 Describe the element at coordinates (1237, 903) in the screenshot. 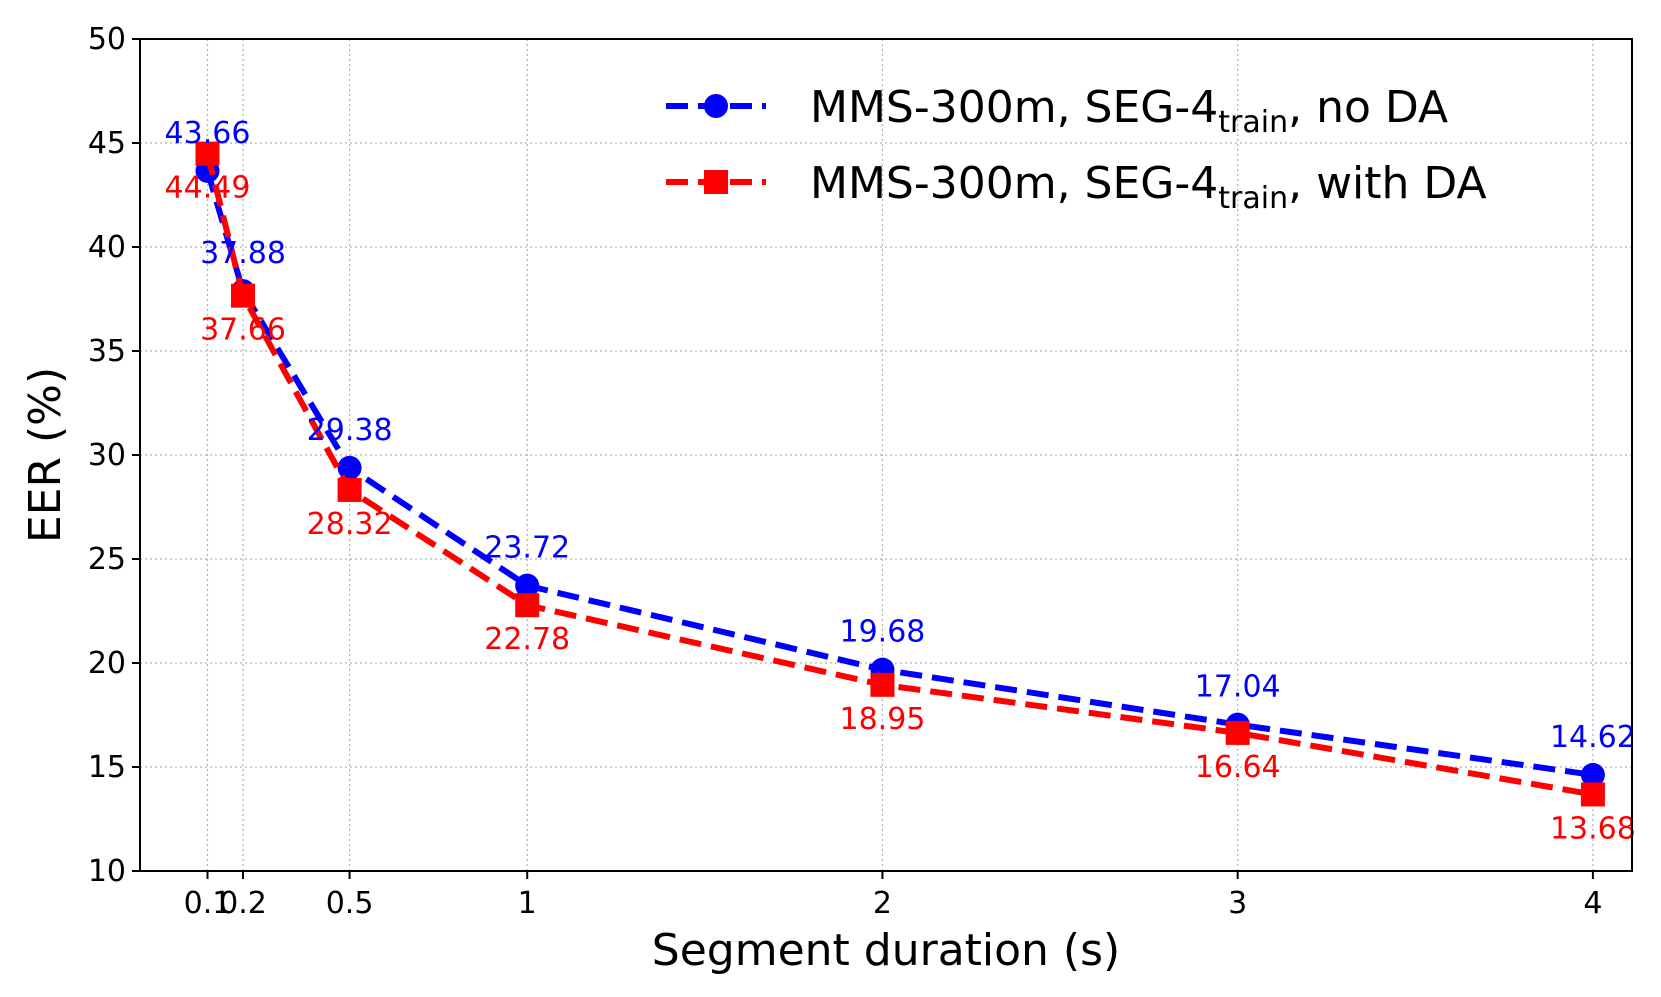

I see `x-tick-label: 3` at that location.